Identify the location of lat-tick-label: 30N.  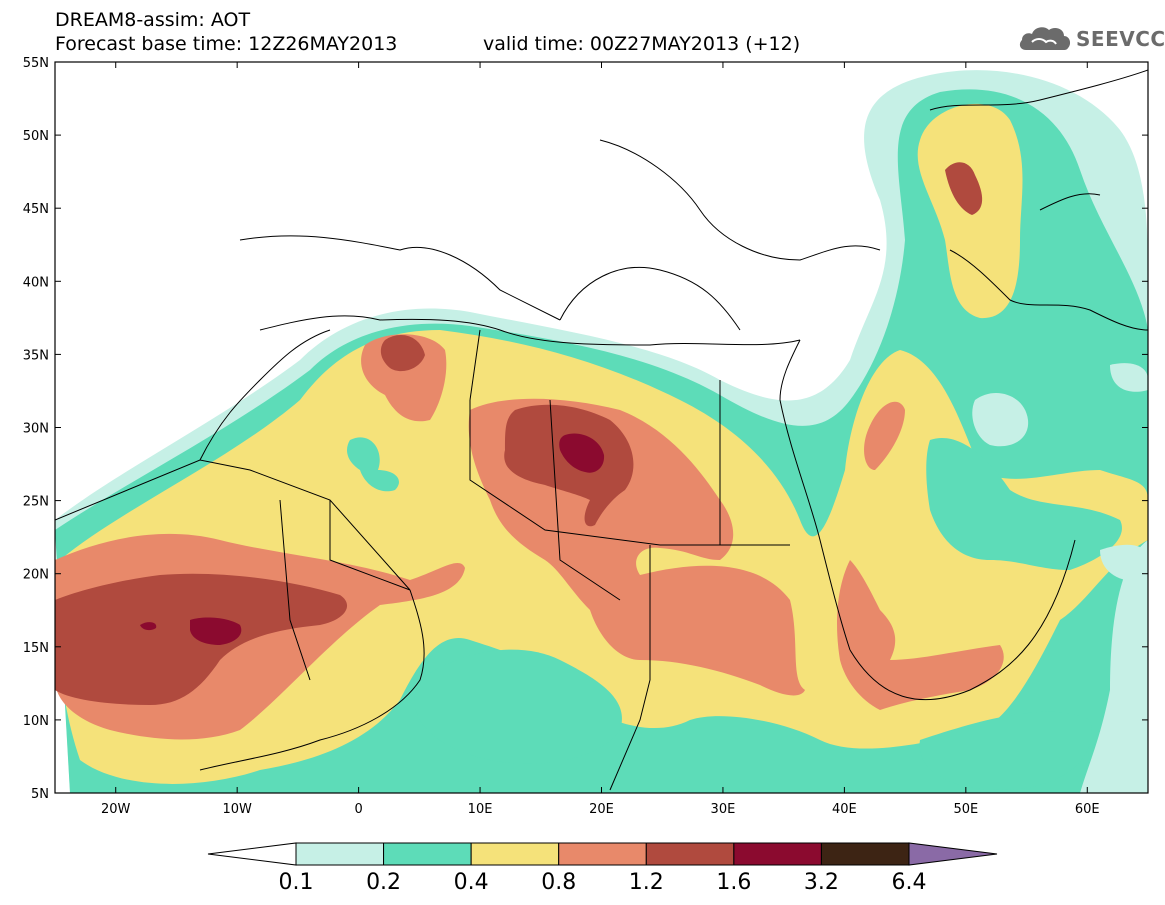
(36, 429).